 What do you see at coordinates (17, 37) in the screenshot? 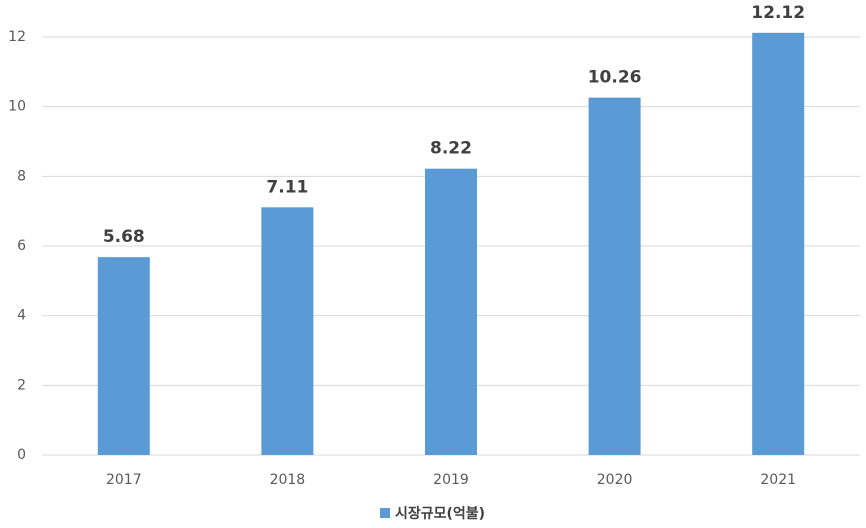
I see `y-tick-label: 12` at bounding box center [17, 37].